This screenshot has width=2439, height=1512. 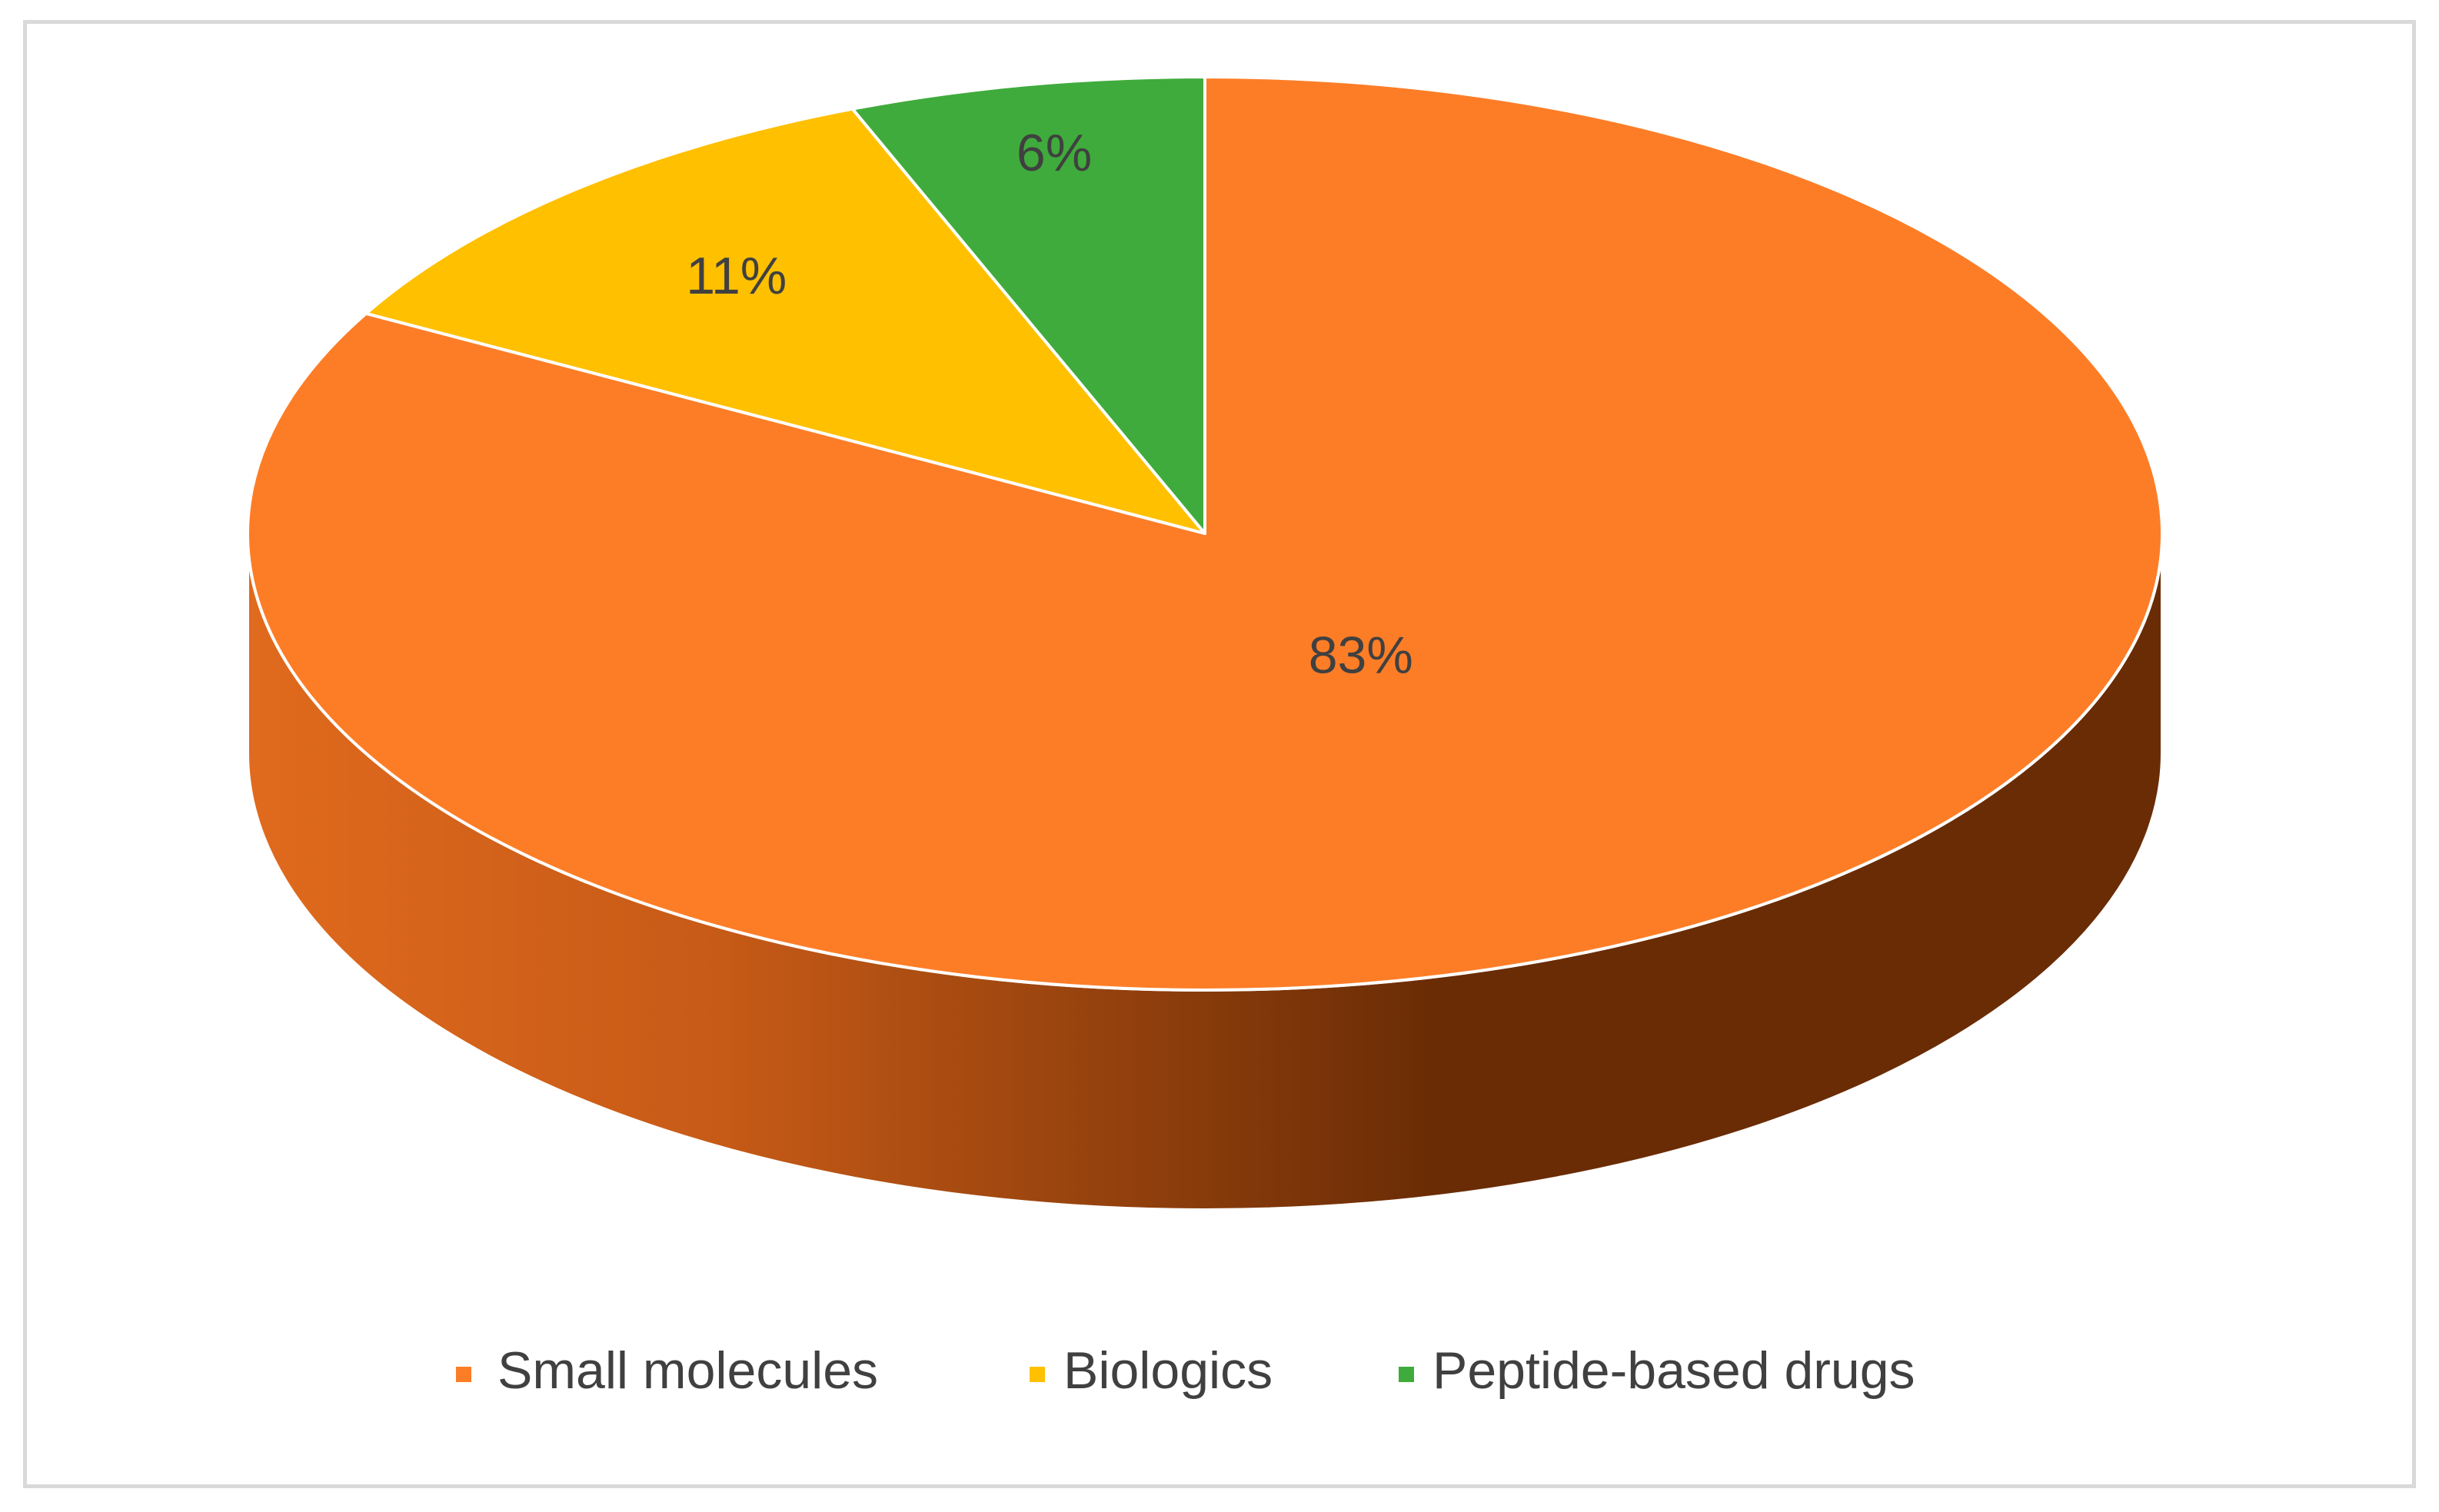 I want to click on data-label-biologics: 11%, so click(x=736, y=276).